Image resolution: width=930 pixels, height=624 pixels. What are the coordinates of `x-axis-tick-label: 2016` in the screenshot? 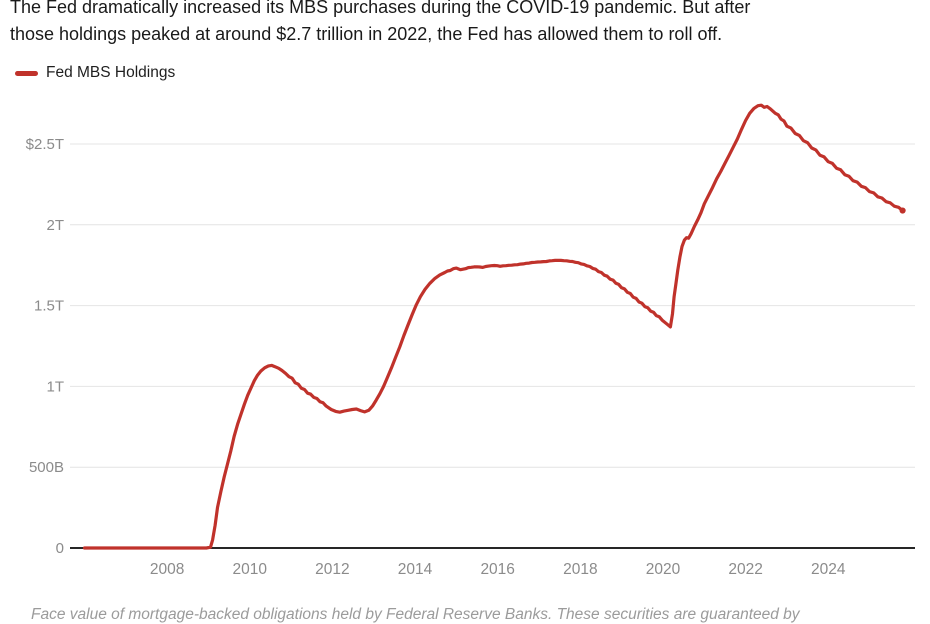 It's located at (497, 569).